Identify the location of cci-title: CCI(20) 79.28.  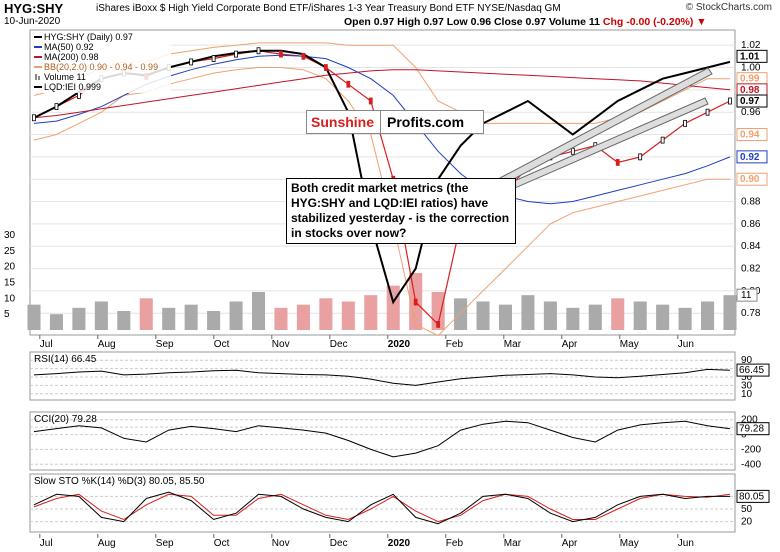
(65, 419).